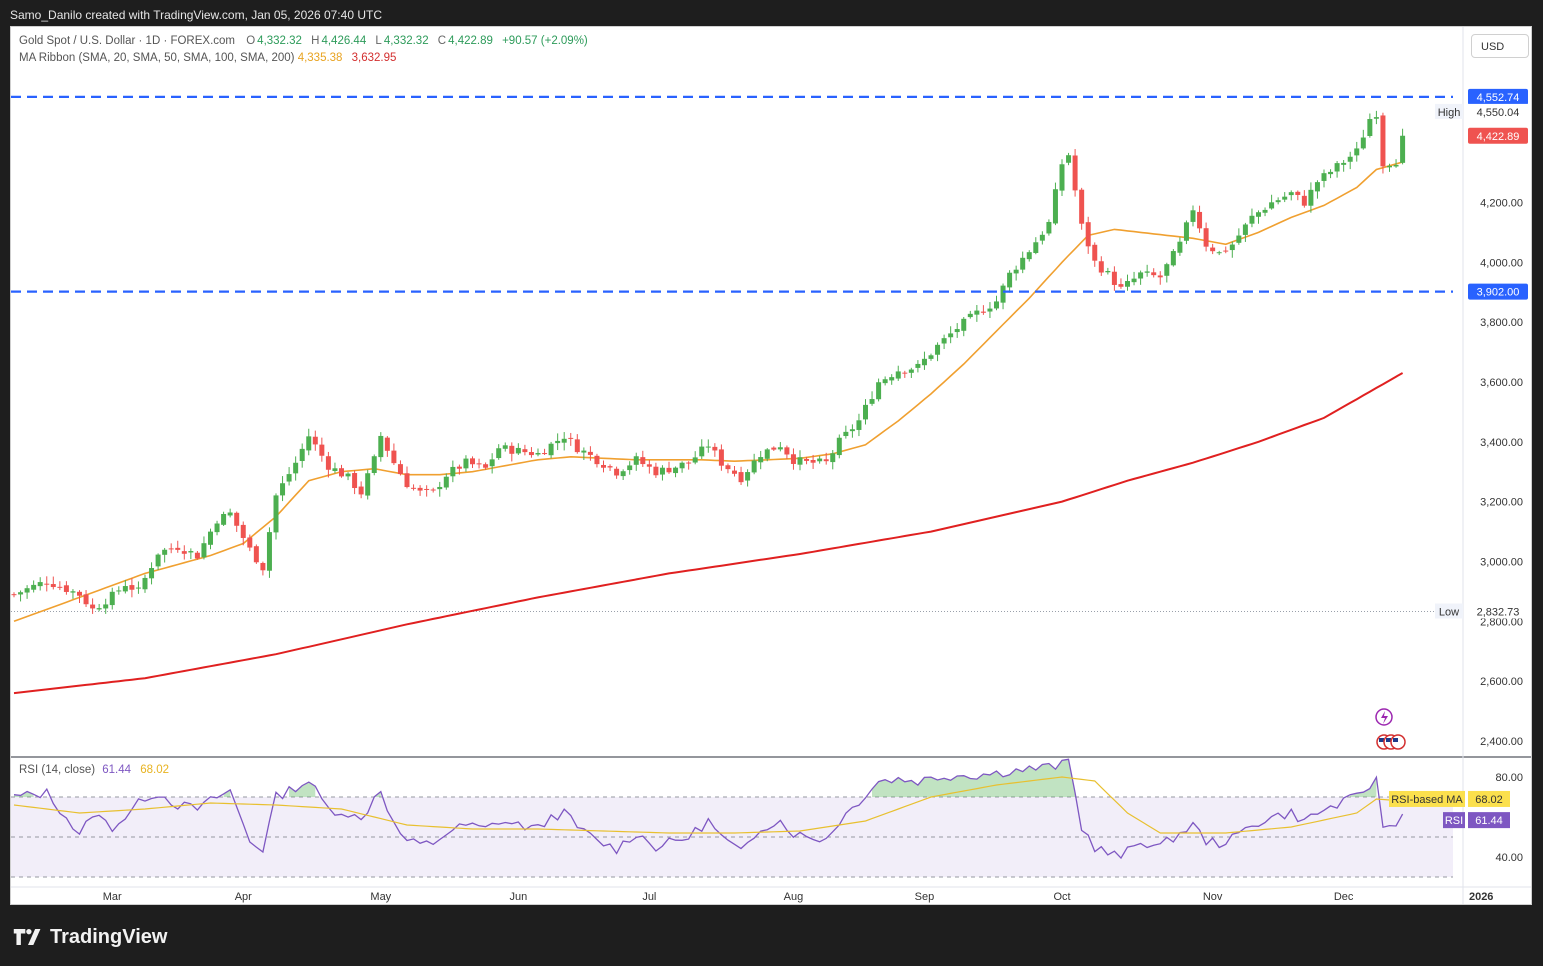 The image size is (1543, 966). I want to click on level-price-label: 3,902.00, so click(1498, 293).